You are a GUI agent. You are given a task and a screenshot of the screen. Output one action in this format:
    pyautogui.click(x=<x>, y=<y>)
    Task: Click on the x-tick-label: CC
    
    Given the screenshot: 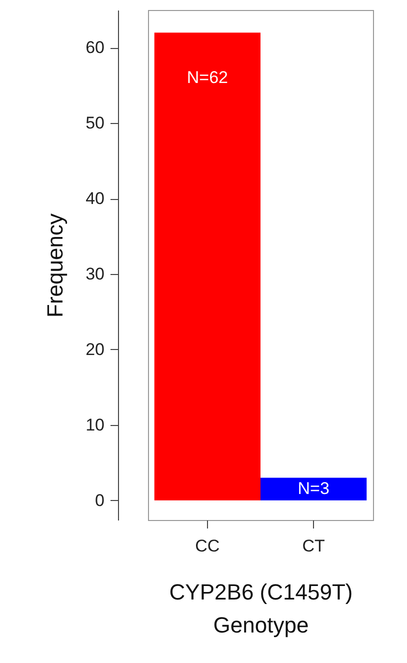 What is the action you would take?
    pyautogui.click(x=207, y=546)
    